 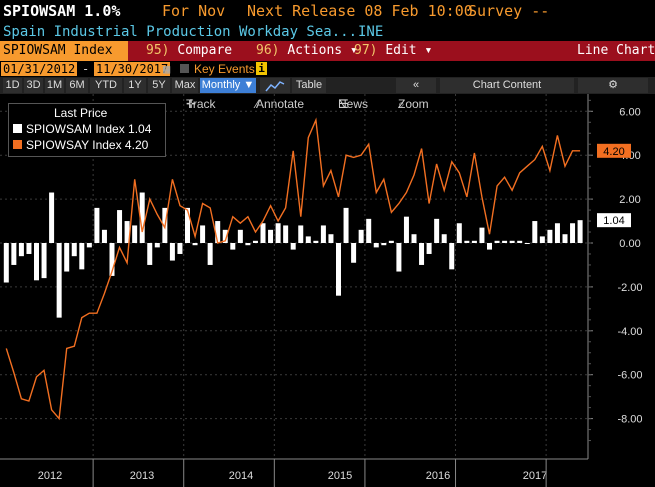 I want to click on frequency-label: Monthly, so click(x=221, y=85).